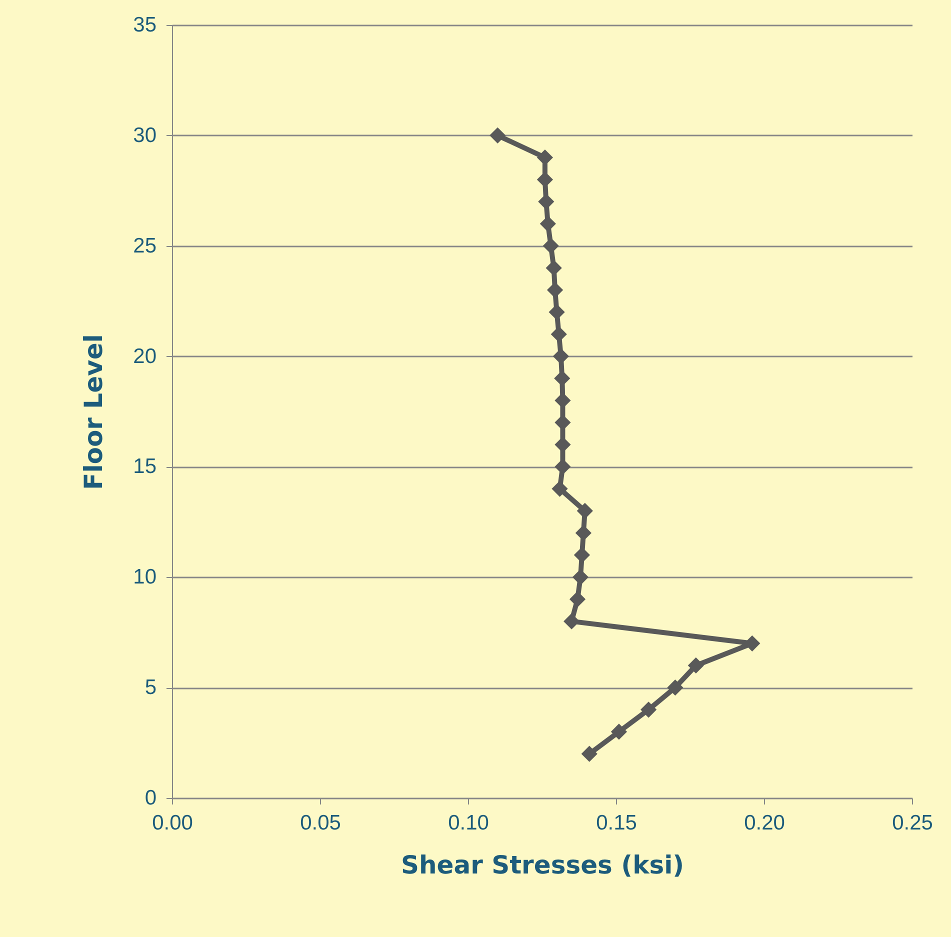  Describe the element at coordinates (93, 412) in the screenshot. I see `y-axis-title: Floor Level` at that location.